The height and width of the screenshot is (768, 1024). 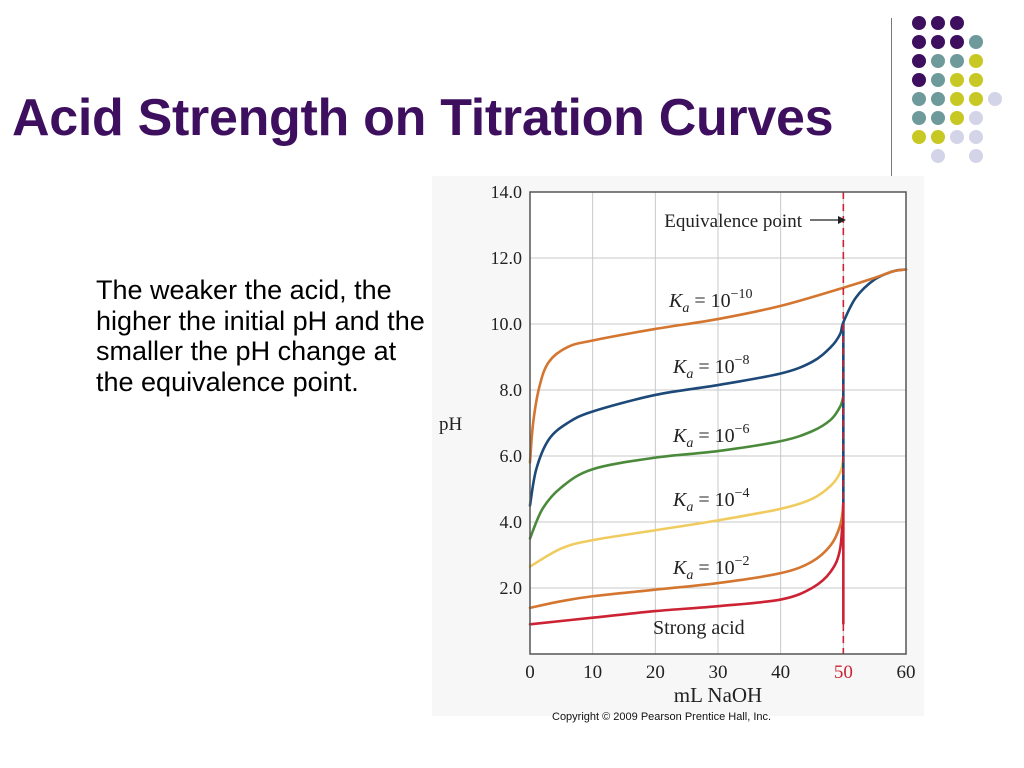 I want to click on equivalence-annotation: Equivalence point, so click(x=755, y=221).